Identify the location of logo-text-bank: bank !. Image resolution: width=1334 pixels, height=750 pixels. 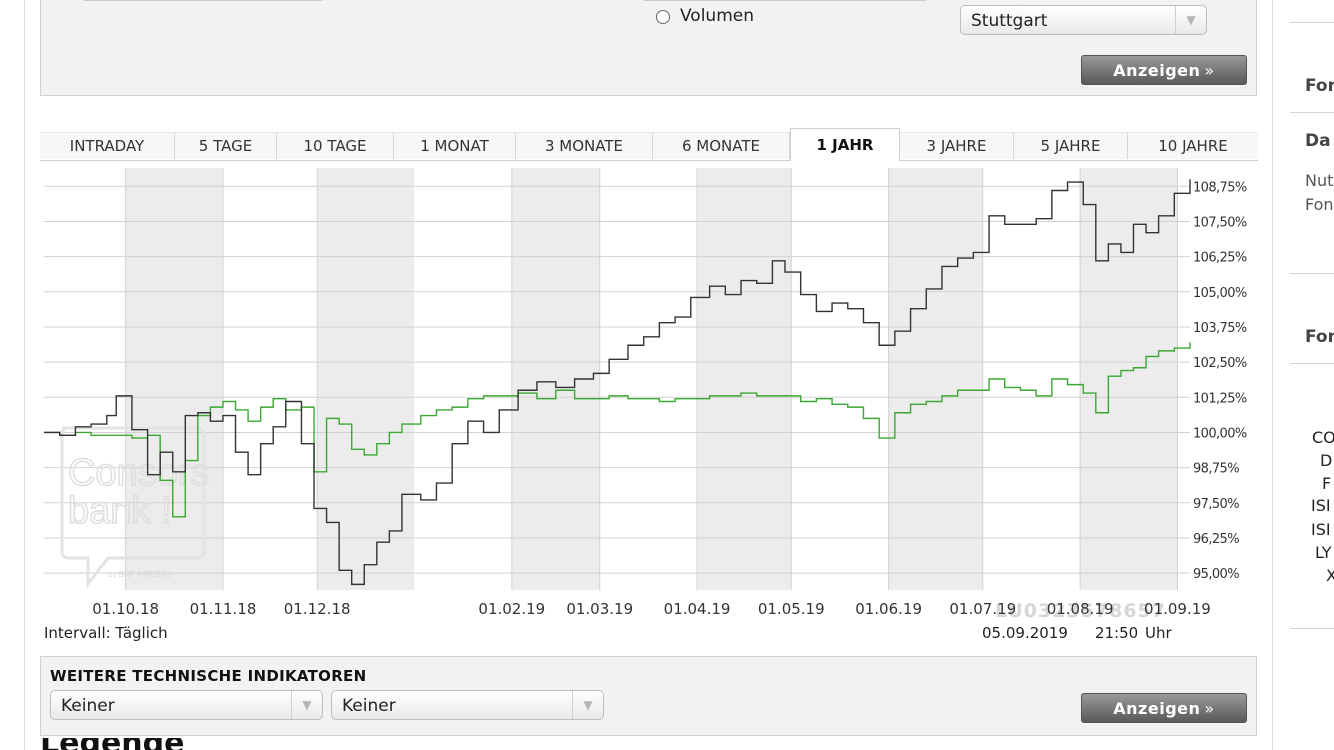
(120, 511).